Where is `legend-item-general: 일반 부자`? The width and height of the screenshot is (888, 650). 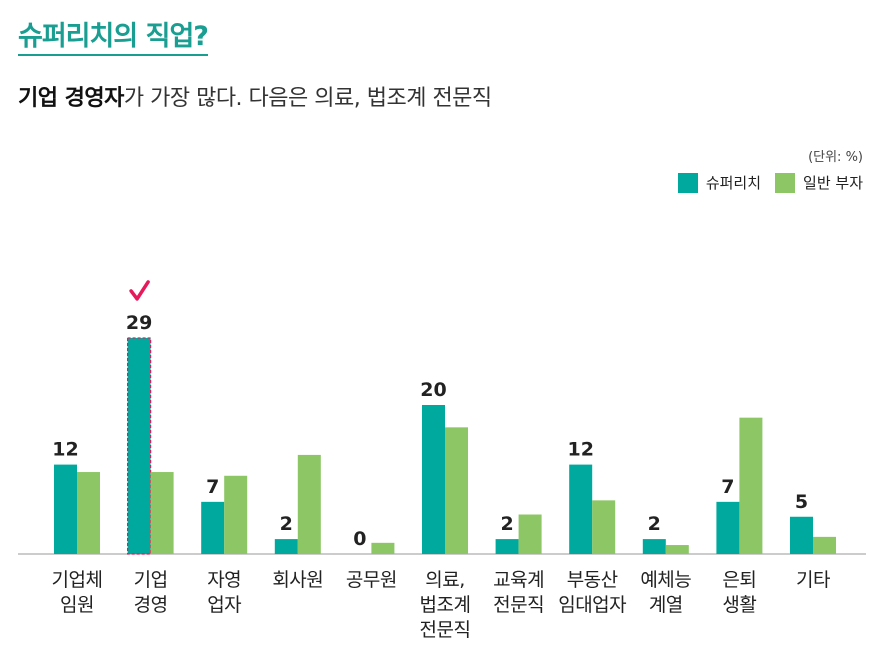
legend-item-general: 일반 부자 is located at coordinates (819, 182).